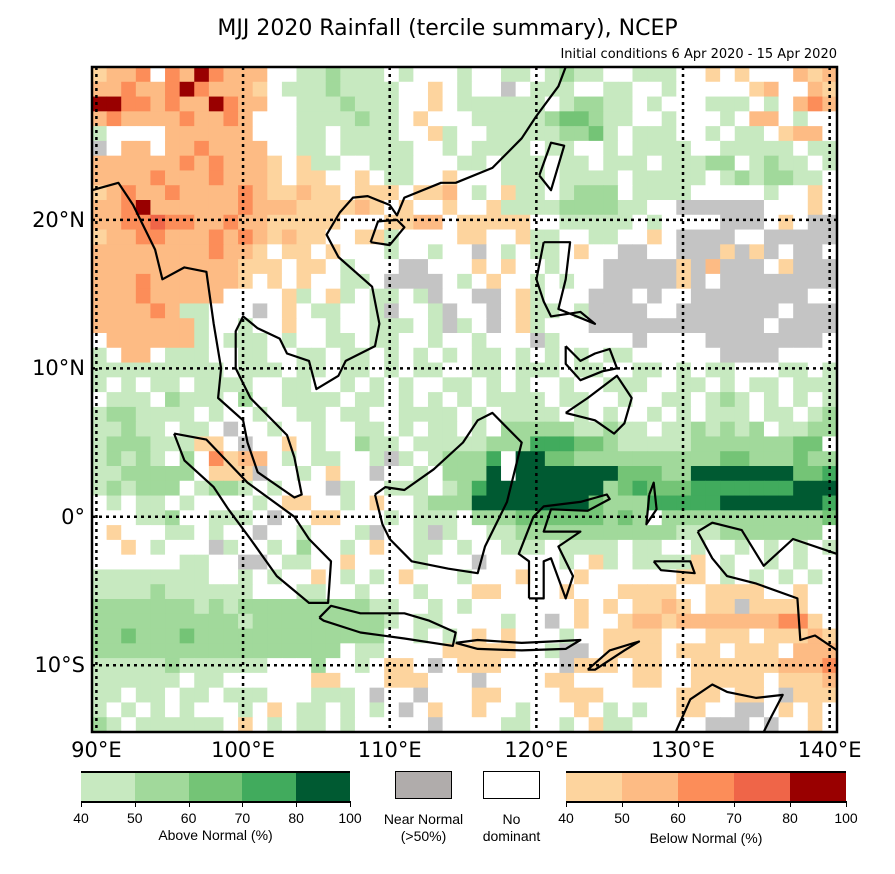 The image size is (895, 874). Describe the element at coordinates (108, 787) in the screenshot. I see `colorbar-segment` at that location.